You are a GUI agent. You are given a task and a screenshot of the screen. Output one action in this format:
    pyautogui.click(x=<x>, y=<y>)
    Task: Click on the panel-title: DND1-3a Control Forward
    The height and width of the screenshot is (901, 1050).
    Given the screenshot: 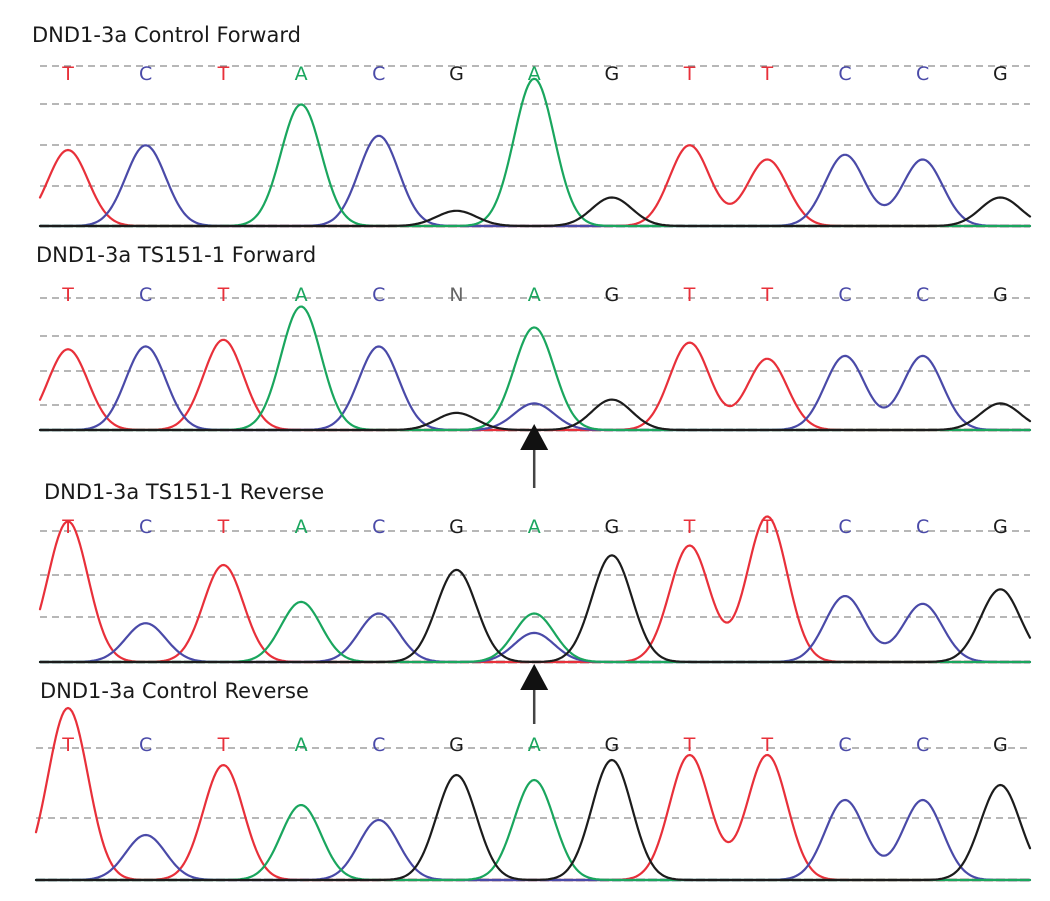 What is the action you would take?
    pyautogui.click(x=166, y=35)
    